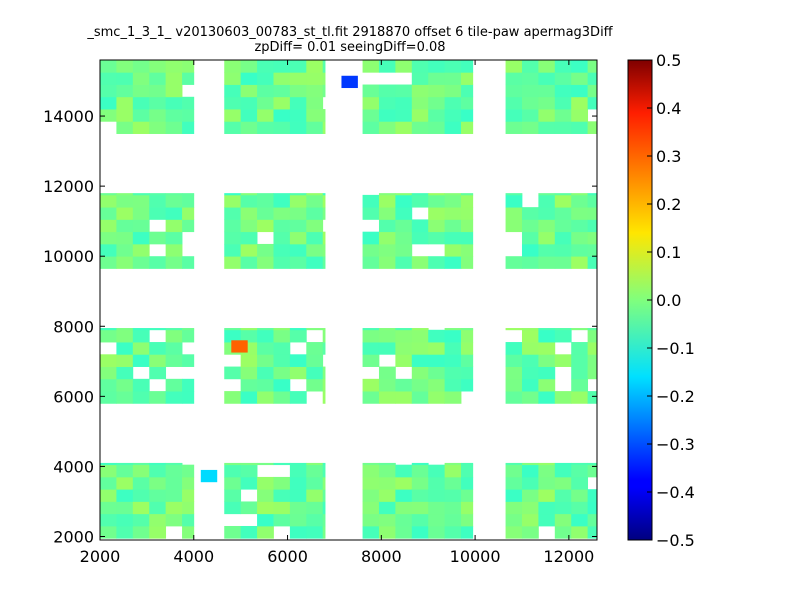 The image size is (800, 600). Describe the element at coordinates (209, 476) in the screenshot. I see `heatmap-outlier-cell` at that location.